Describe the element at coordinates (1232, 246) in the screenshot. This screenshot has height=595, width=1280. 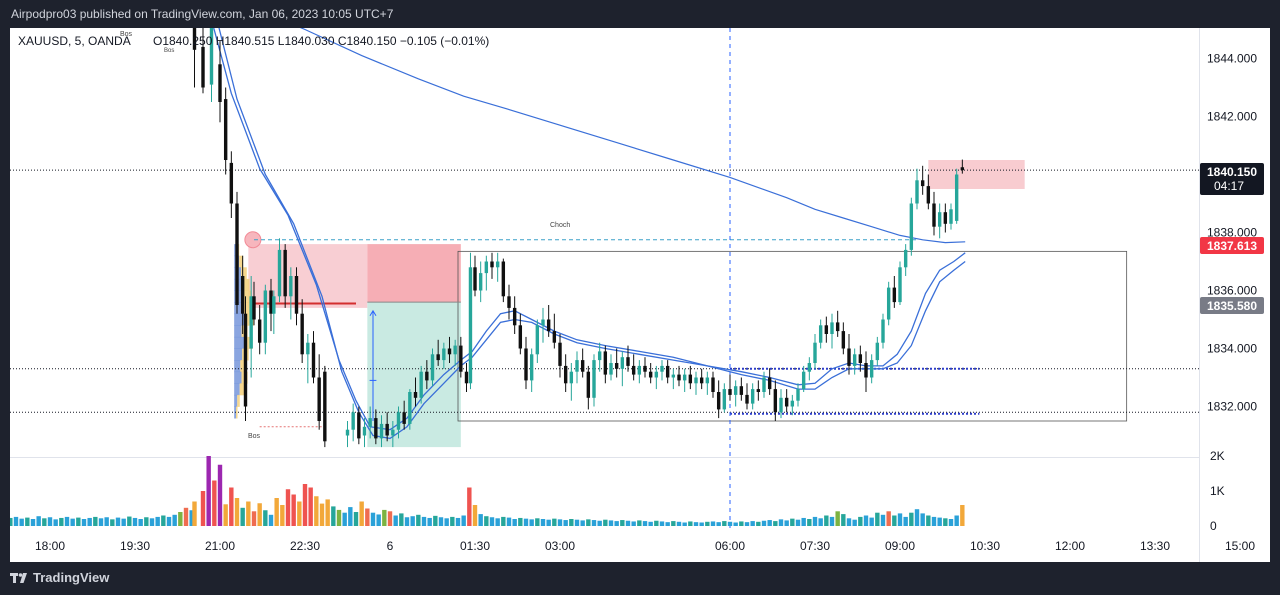
I see `red-price-value: 1837.613` at that location.